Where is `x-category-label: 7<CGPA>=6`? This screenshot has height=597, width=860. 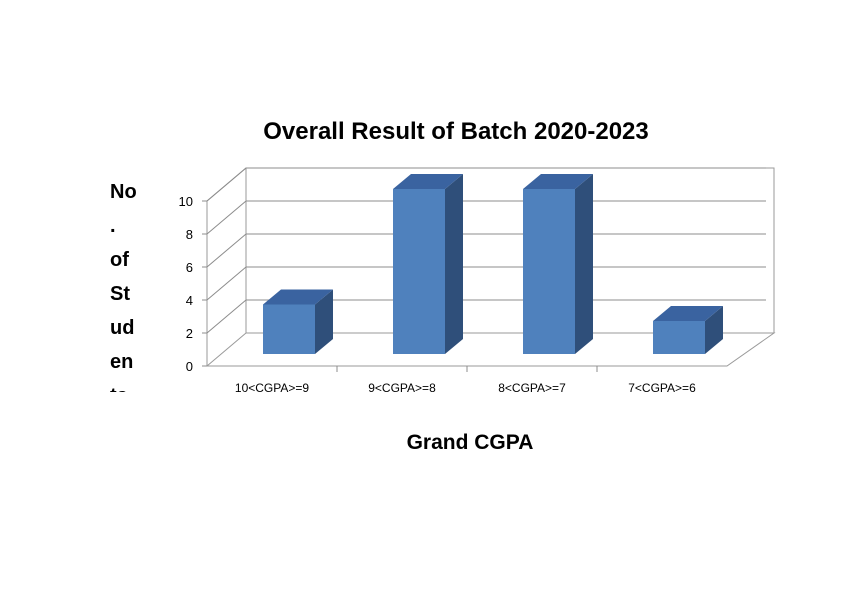 x-category-label: 7<CGPA>=6 is located at coordinates (662, 388).